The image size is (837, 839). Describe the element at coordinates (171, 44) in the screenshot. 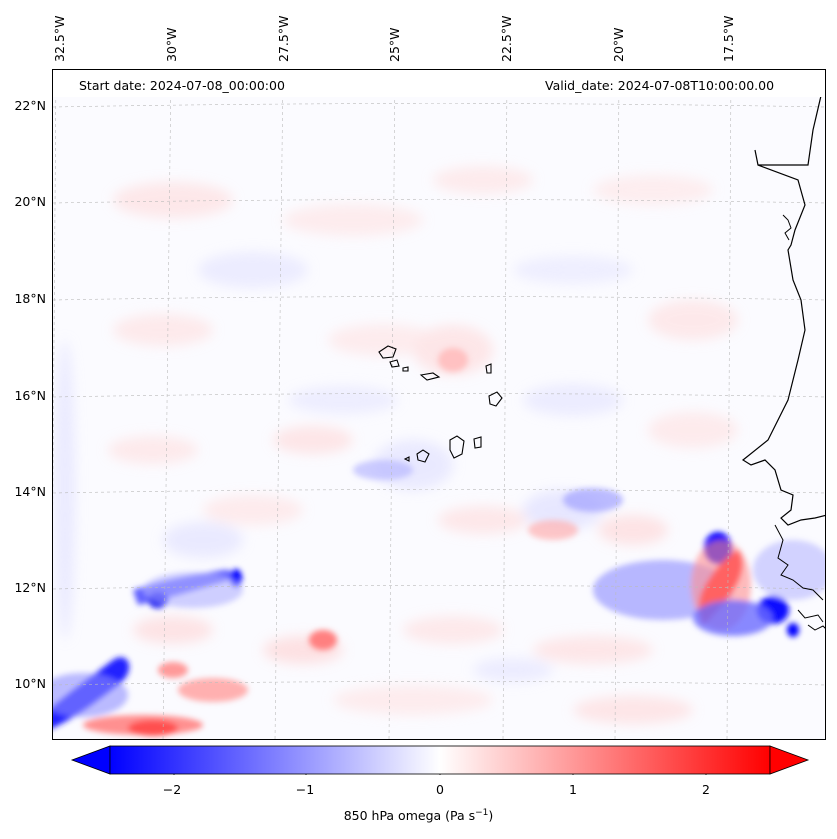

I see `lon-label-30w: 30°W` at that location.